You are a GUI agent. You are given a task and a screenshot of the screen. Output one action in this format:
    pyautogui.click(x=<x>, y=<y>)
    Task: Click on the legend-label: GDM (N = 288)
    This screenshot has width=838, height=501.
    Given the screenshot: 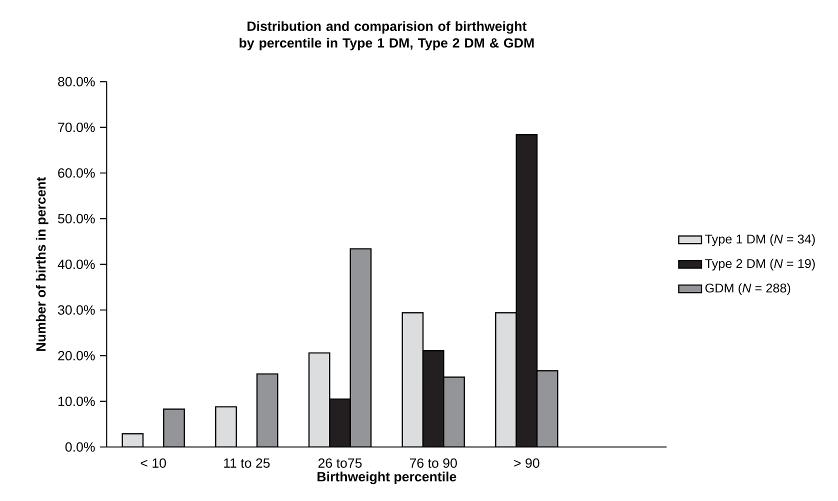 What is the action you would take?
    pyautogui.click(x=747, y=289)
    